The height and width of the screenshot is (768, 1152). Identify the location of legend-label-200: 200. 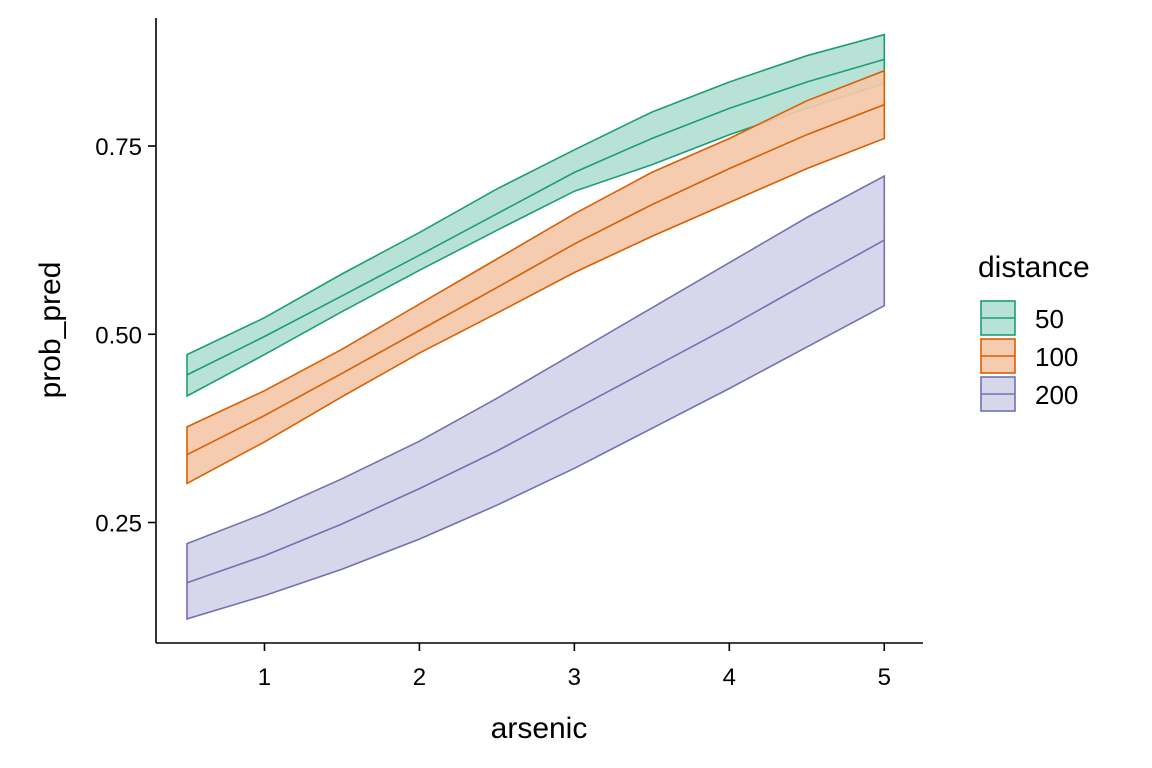
(1056, 395).